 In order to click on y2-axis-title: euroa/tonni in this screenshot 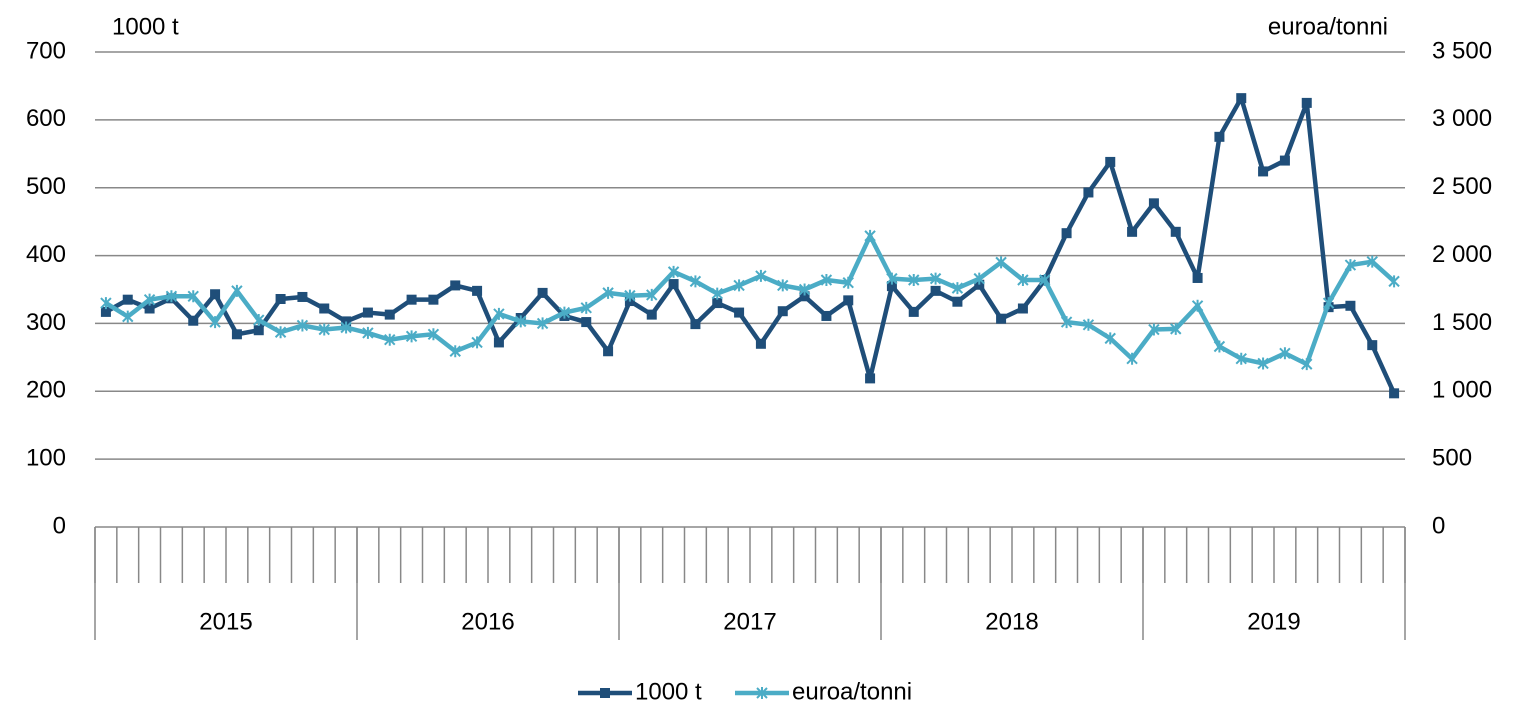, I will do `click(1328, 26)`.